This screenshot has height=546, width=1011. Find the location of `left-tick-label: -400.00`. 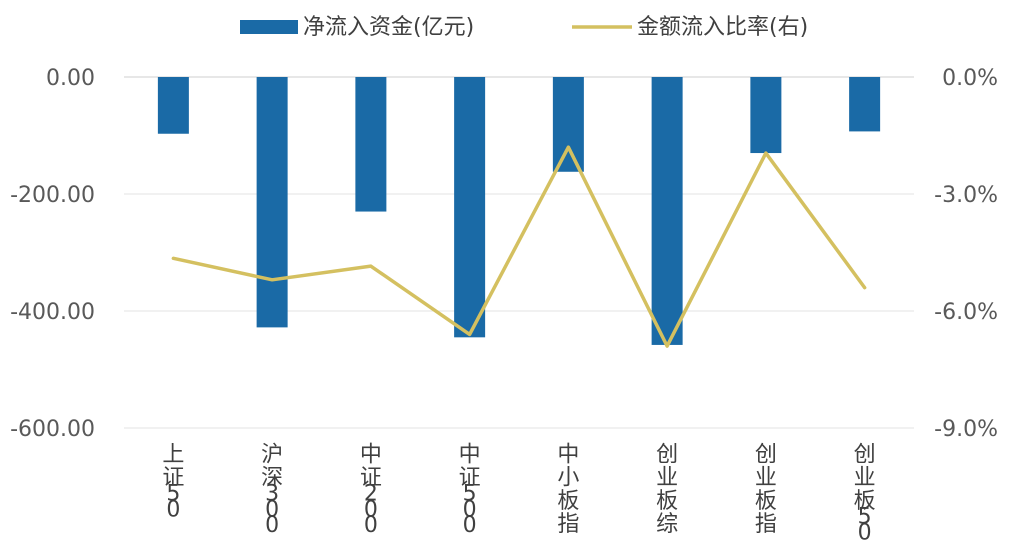

left-tick-label: -400.00 is located at coordinates (52, 312).